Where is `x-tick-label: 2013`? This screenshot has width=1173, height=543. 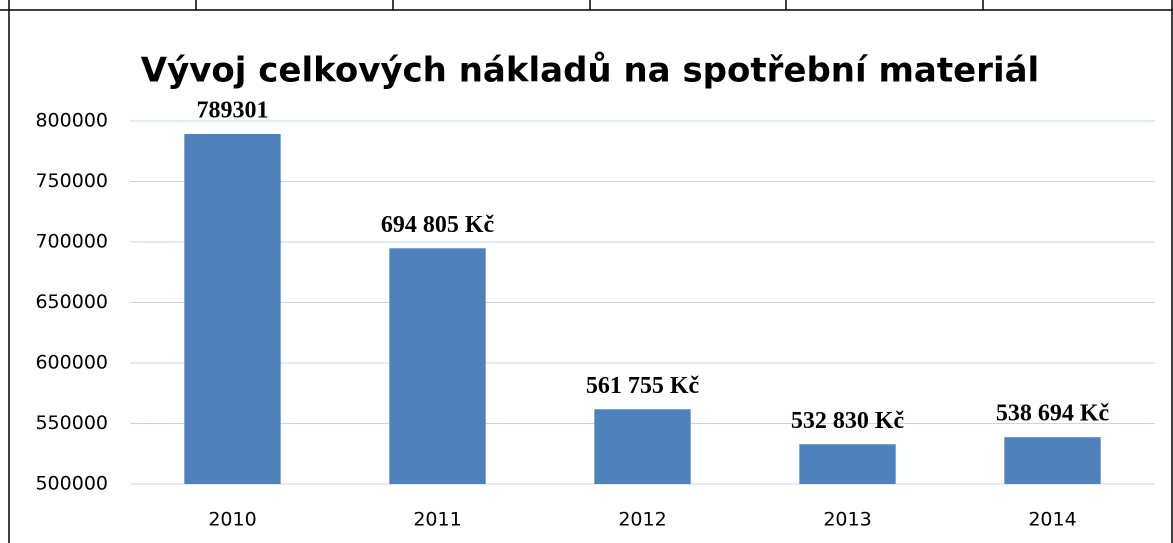
x-tick-label: 2013 is located at coordinates (847, 520).